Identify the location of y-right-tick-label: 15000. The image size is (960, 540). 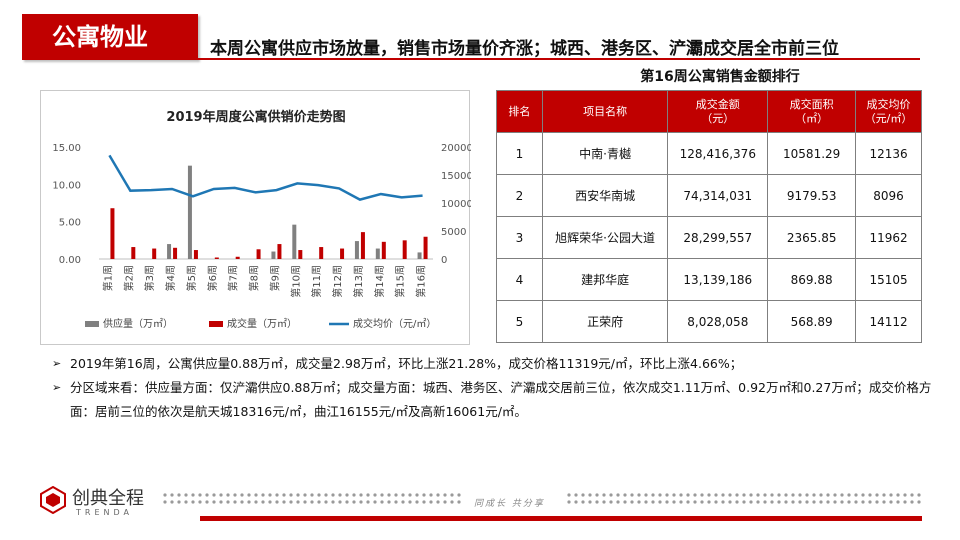
(456, 176).